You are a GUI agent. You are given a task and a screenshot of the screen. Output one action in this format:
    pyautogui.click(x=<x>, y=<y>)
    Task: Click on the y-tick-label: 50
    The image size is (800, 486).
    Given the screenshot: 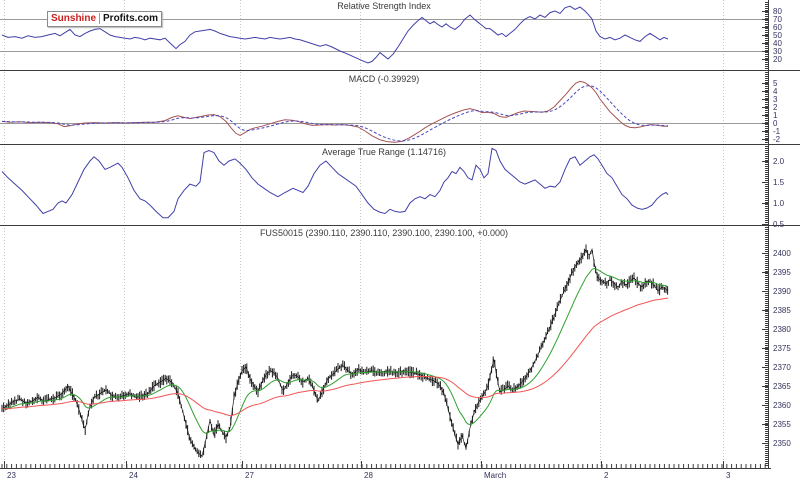 What is the action you would take?
    pyautogui.click(x=777, y=35)
    